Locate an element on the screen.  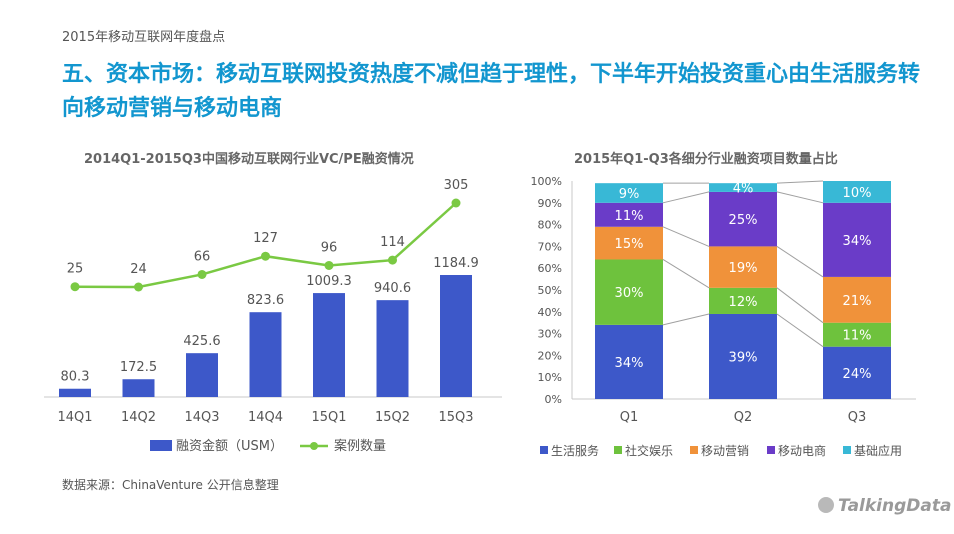
deal-count-label: 66 is located at coordinates (202, 256).